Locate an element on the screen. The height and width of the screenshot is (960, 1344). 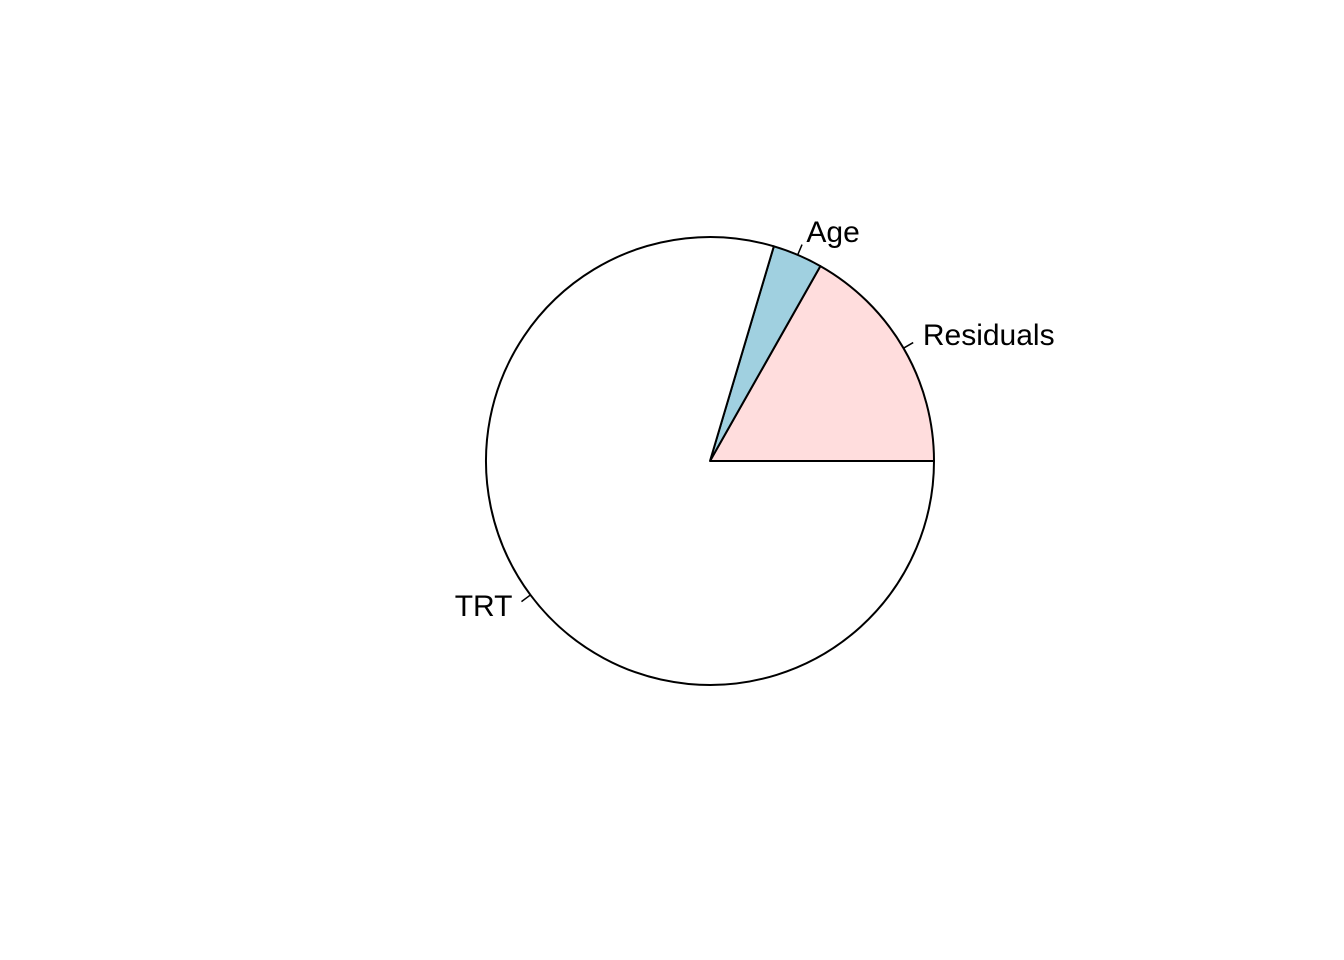
pie-label-age: Age is located at coordinates (832, 232).